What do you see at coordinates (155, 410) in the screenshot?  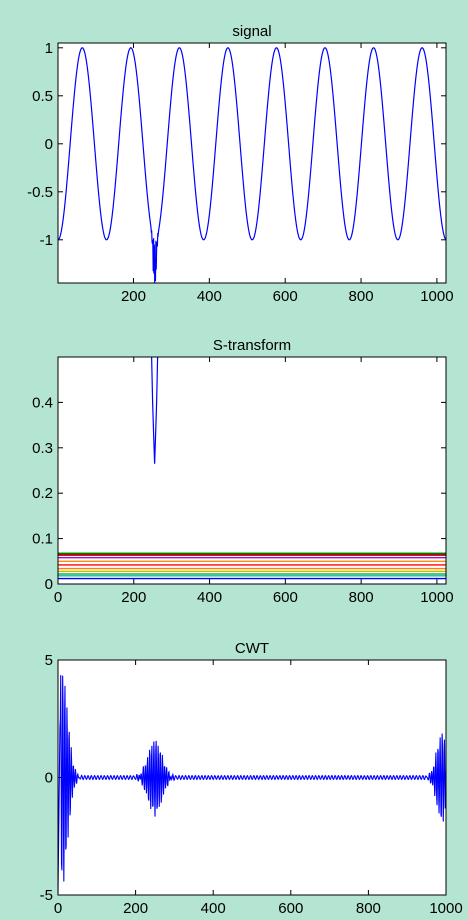 I see `stransform-spike` at bounding box center [155, 410].